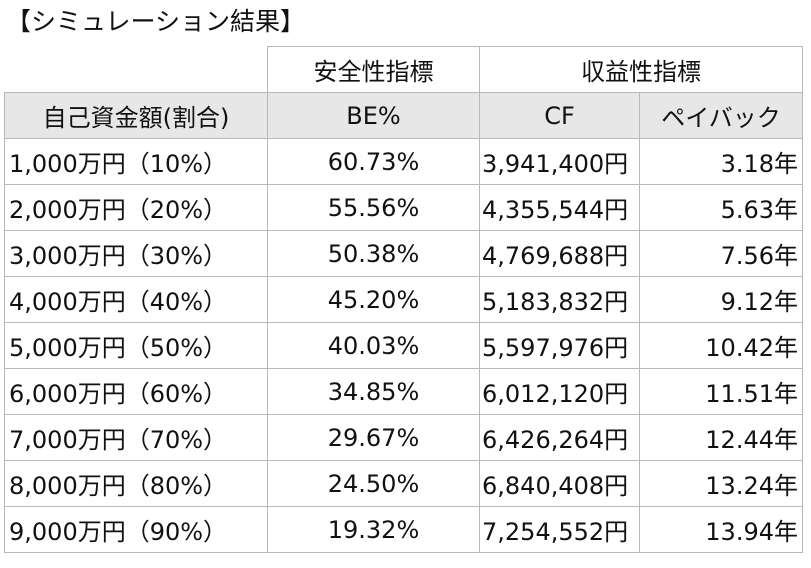 The height and width of the screenshot is (568, 811). Describe the element at coordinates (136, 391) in the screenshot. I see `cell-rate: 6,000万円（60%）` at that location.